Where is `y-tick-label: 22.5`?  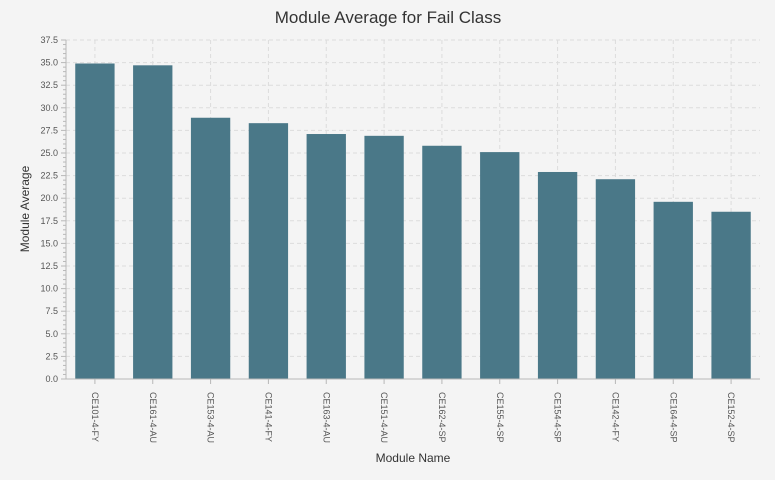
y-tick-label: 22.5 is located at coordinates (49, 176).